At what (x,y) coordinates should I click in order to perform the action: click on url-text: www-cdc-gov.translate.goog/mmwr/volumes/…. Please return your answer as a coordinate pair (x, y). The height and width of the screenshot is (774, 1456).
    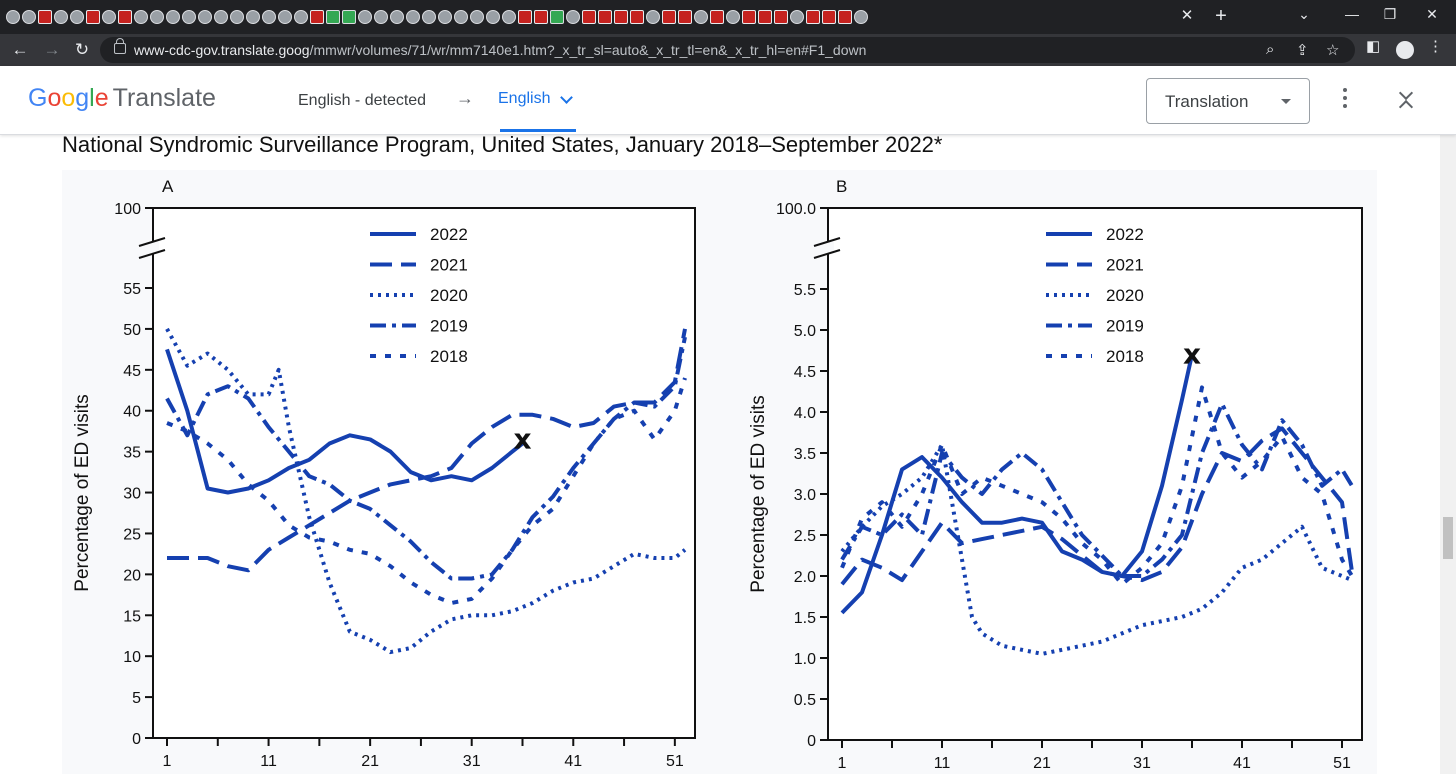
    Looking at the image, I should click on (500, 50).